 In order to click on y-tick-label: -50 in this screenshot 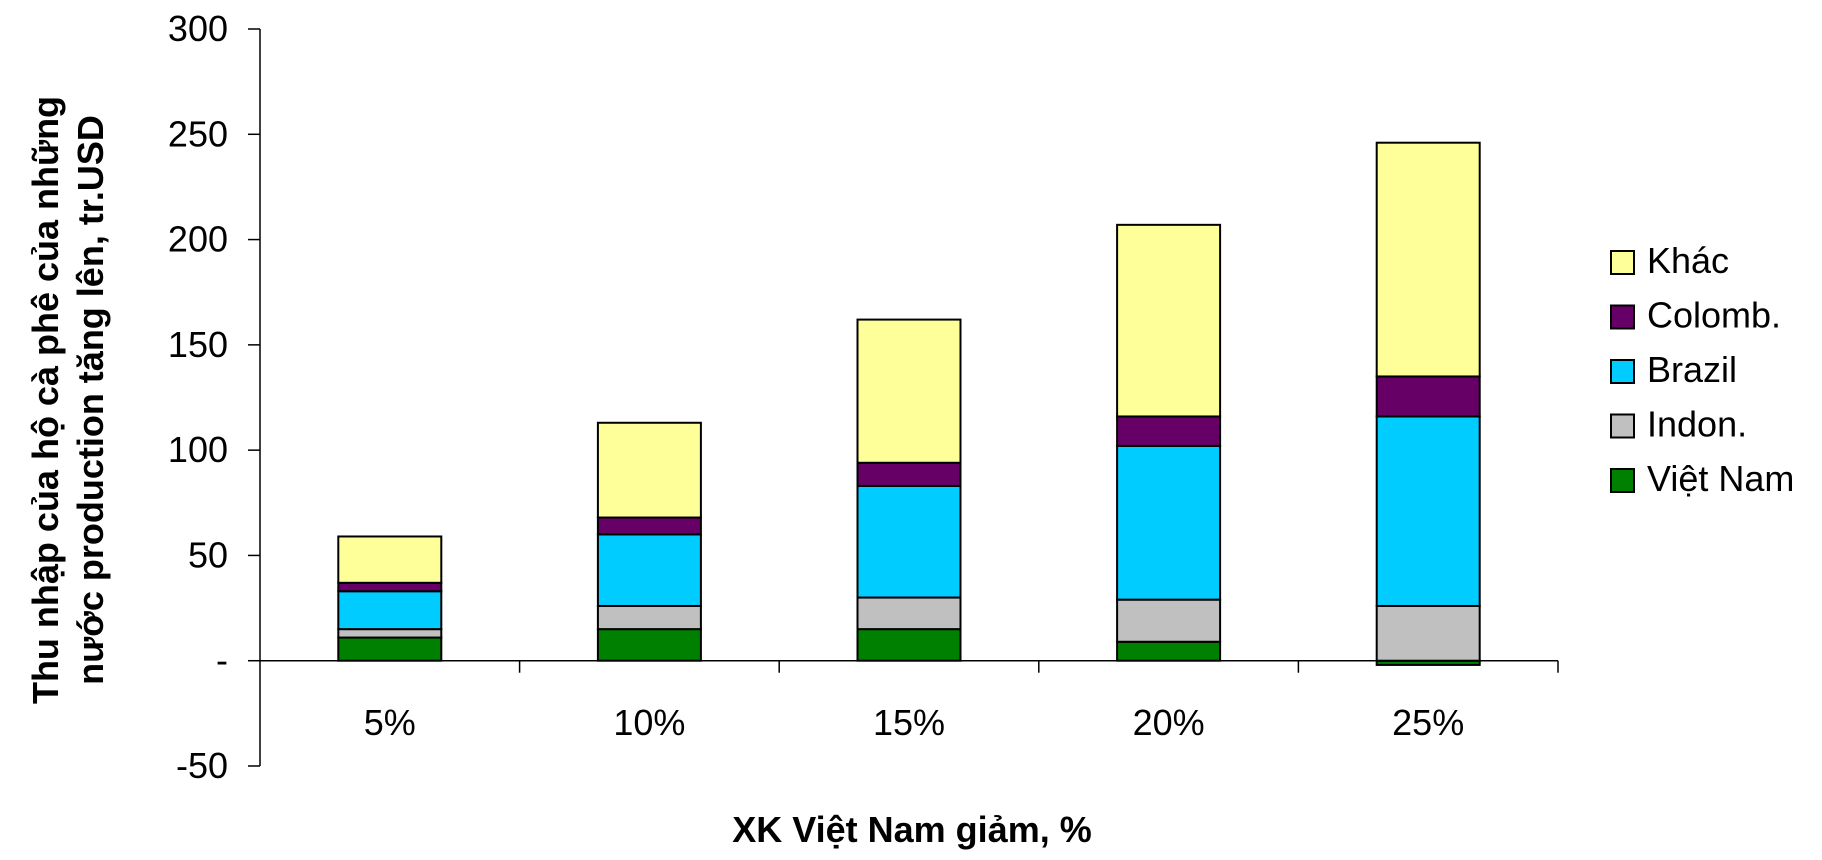, I will do `click(202, 765)`.